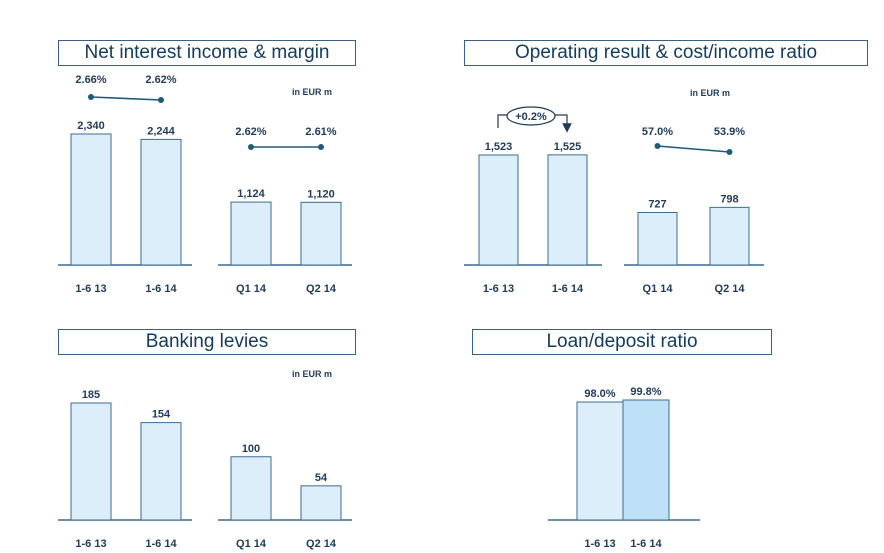 Image resolution: width=884 pixels, height=553 pixels. What do you see at coordinates (321, 478) in the screenshot?
I see `levies-value-label: 54` at bounding box center [321, 478].